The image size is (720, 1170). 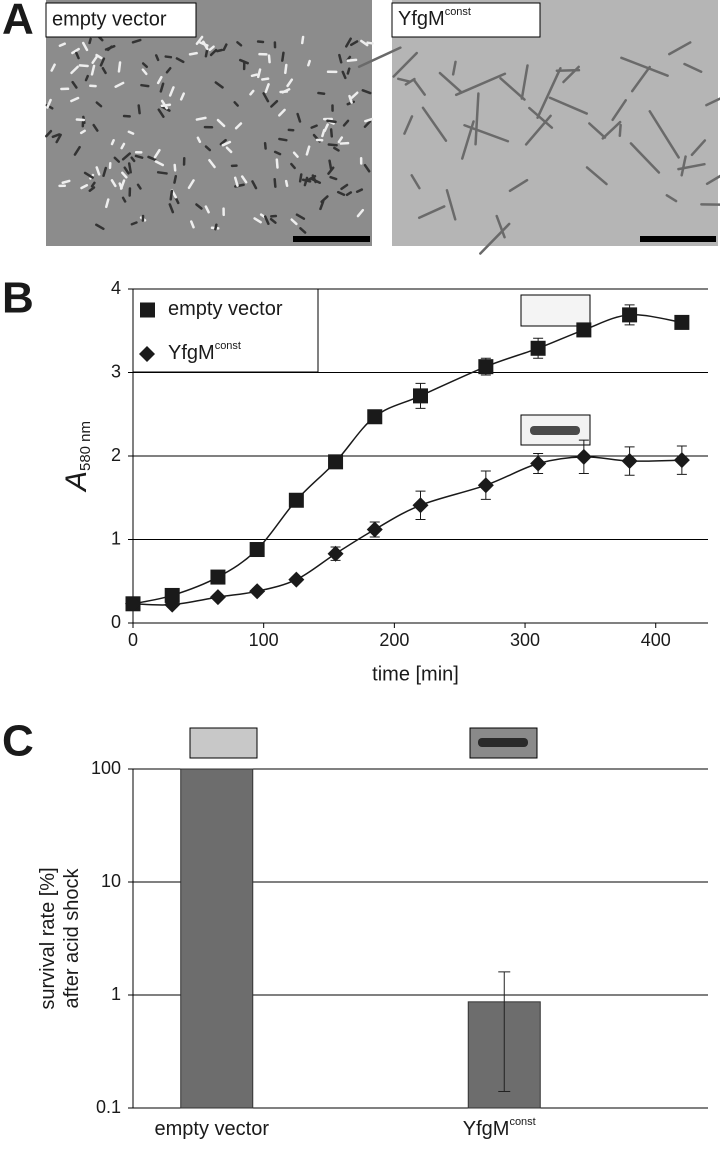 I want to click on x-tick-label: 0, so click(x=133, y=640).